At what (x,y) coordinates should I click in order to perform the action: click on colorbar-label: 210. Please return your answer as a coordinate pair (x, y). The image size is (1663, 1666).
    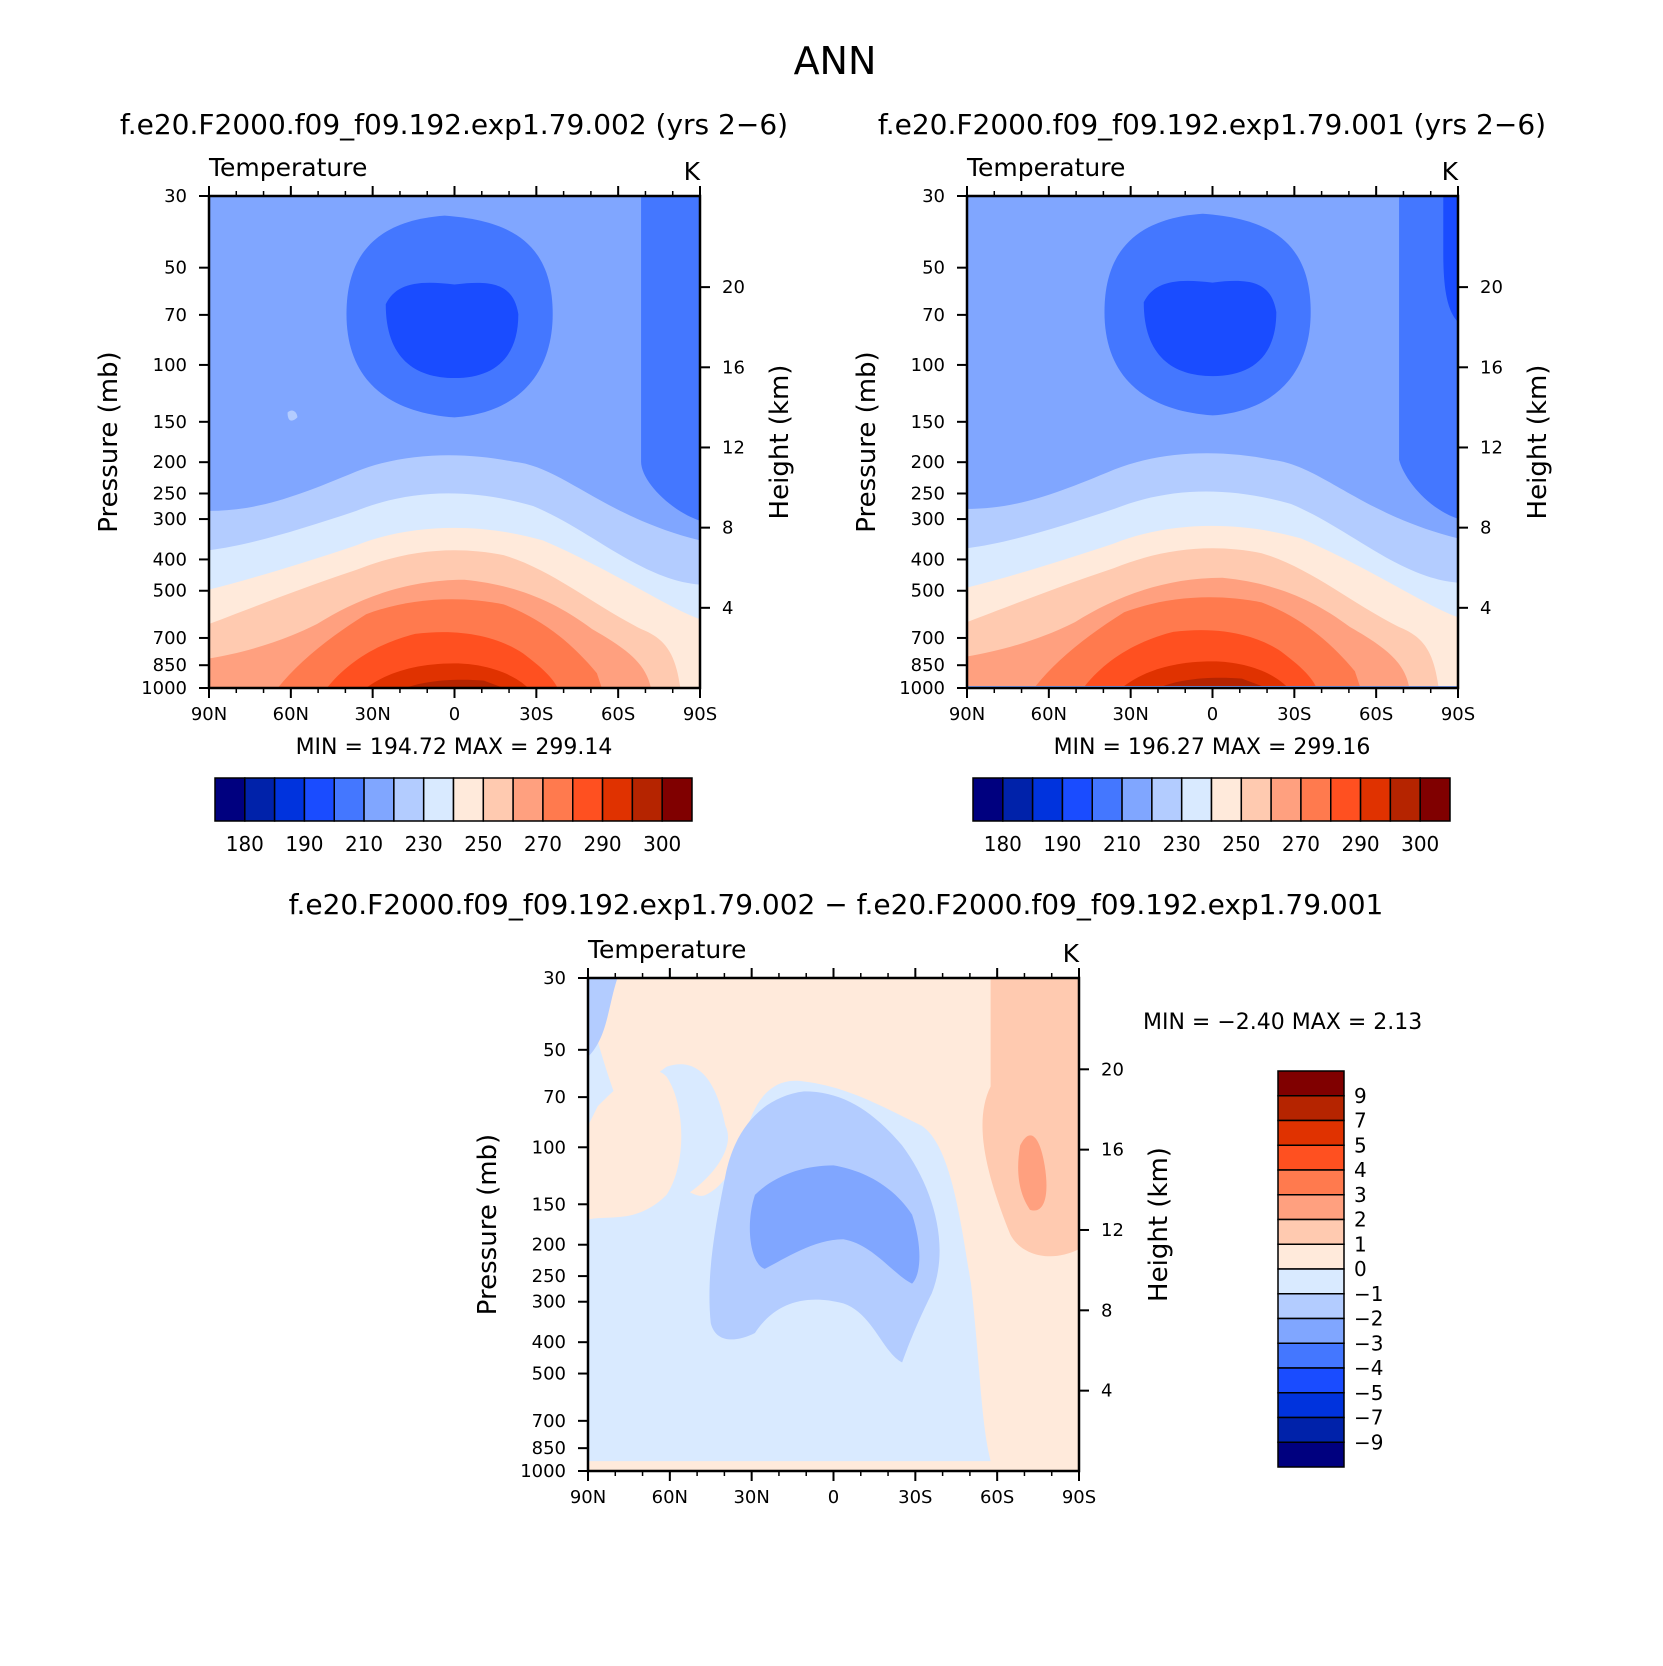
    Looking at the image, I should click on (364, 844).